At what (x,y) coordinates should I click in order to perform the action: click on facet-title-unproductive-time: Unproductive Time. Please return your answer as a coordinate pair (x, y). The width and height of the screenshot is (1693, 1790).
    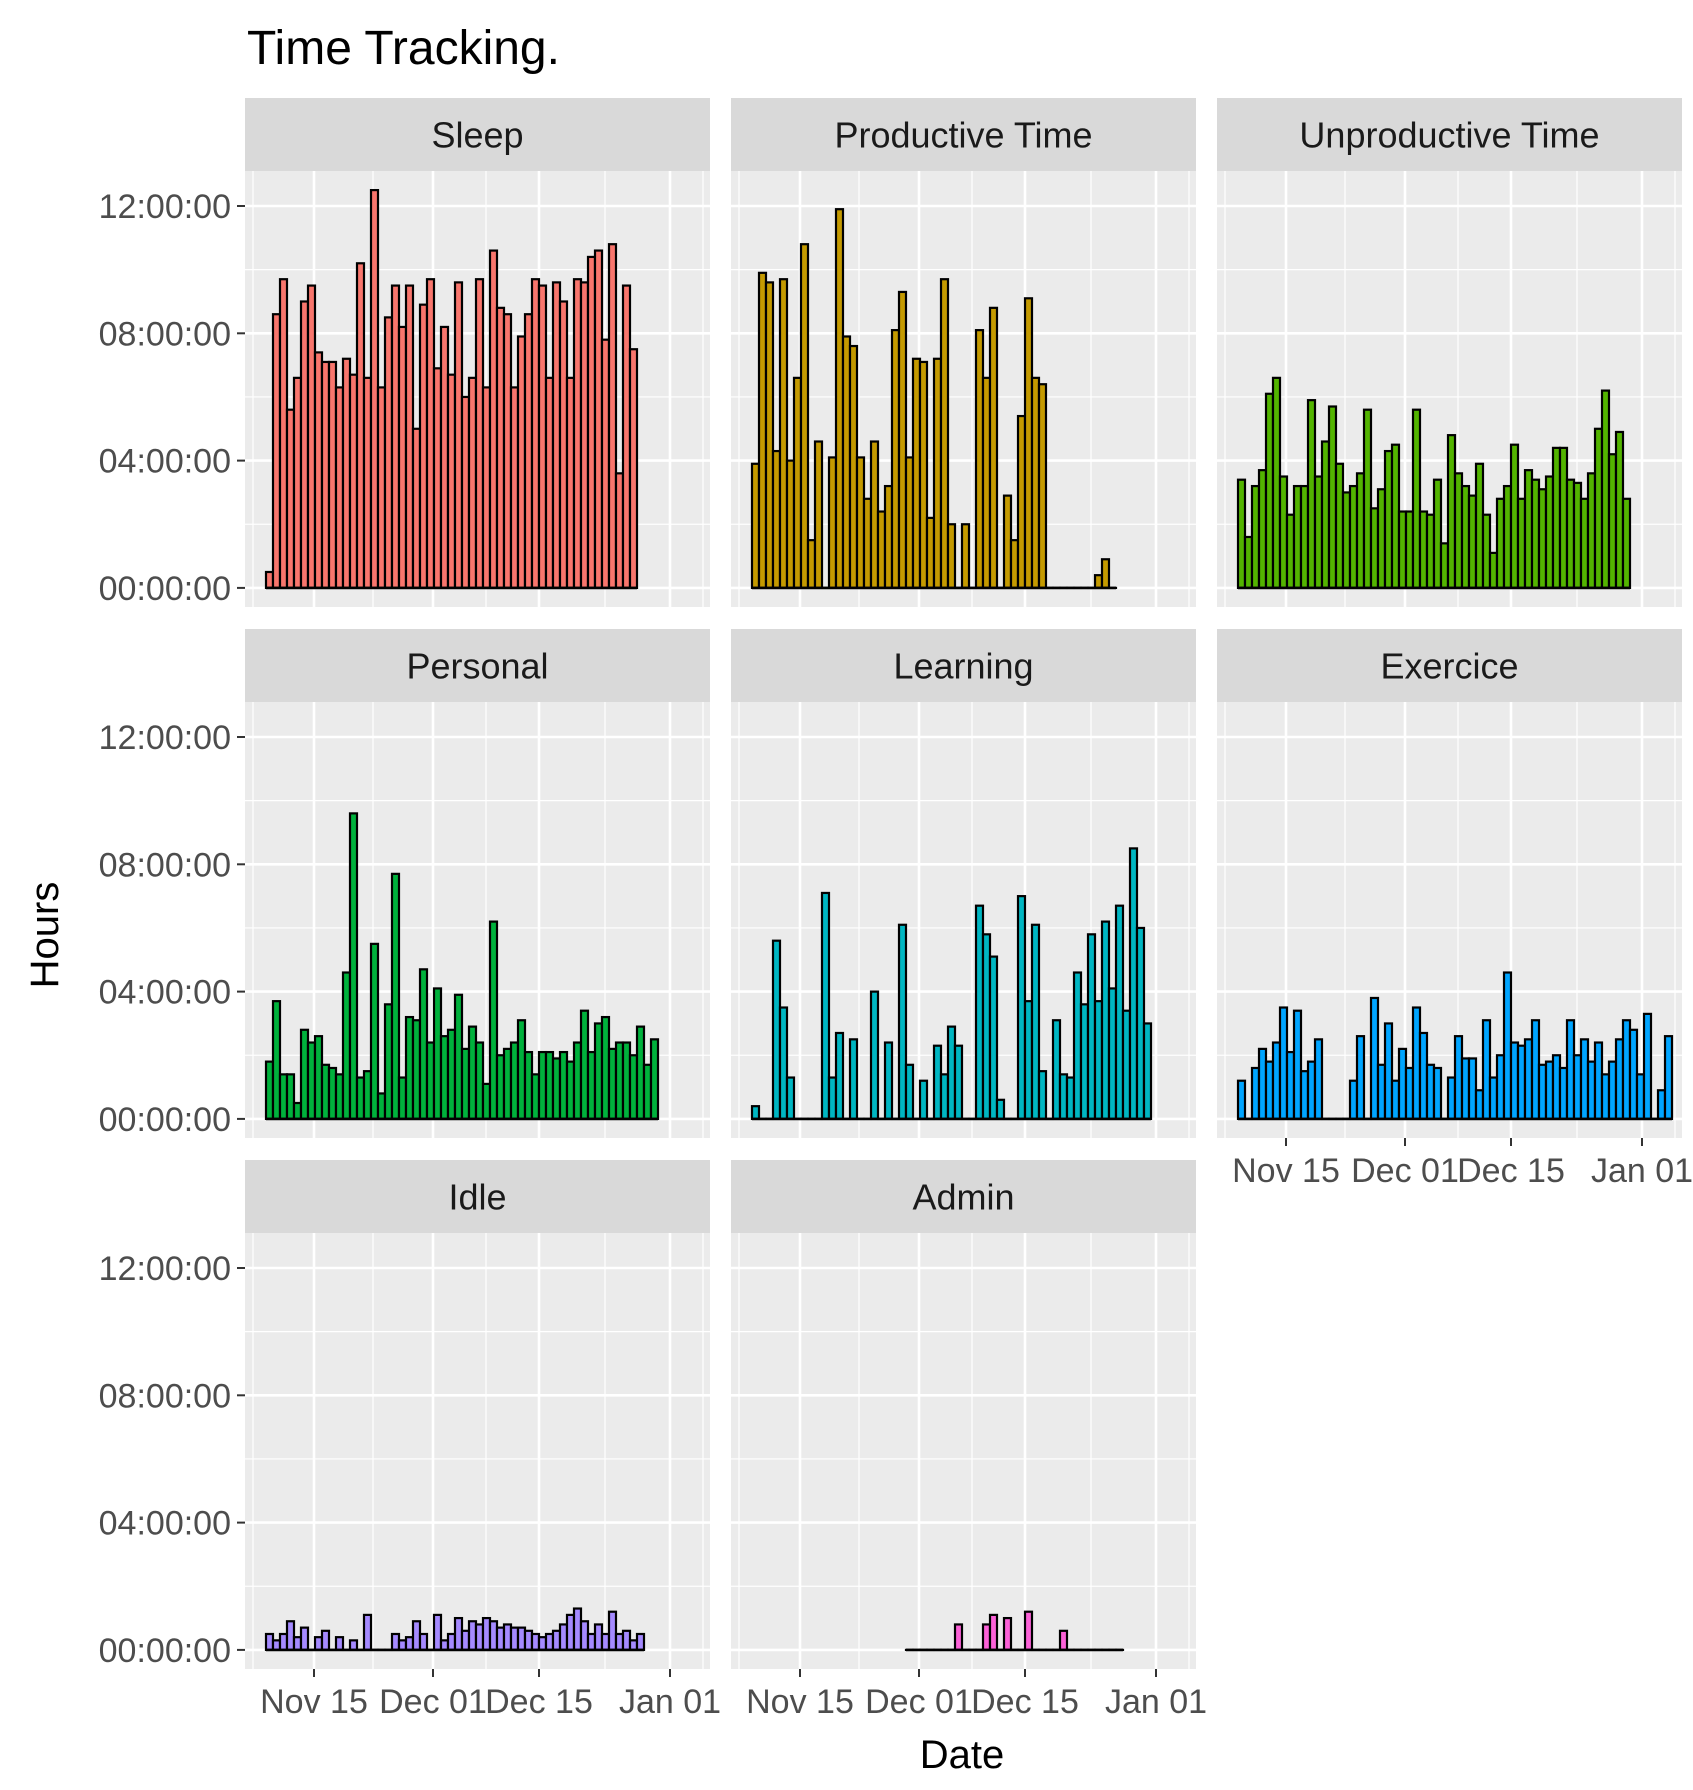
    Looking at the image, I should click on (1449, 135).